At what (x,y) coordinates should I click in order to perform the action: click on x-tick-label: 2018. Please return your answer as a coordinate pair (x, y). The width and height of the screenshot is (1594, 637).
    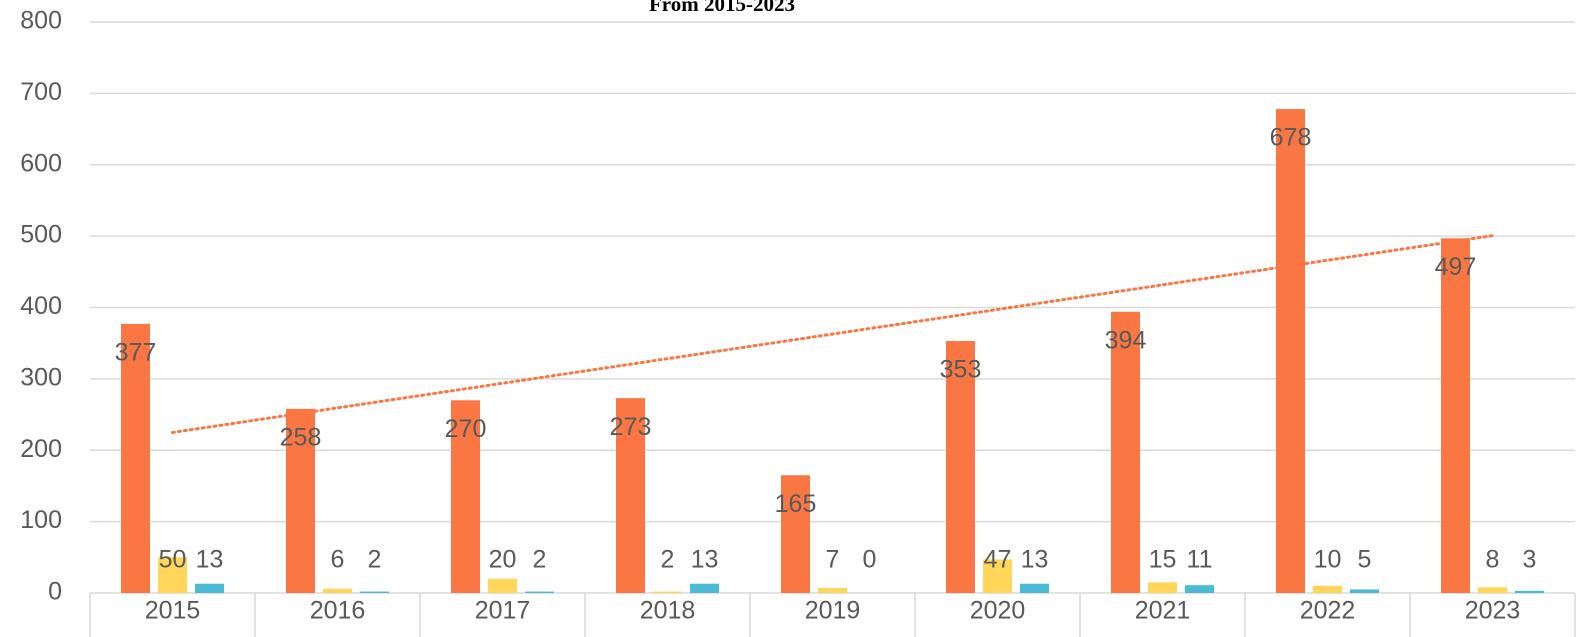
    Looking at the image, I should click on (668, 611).